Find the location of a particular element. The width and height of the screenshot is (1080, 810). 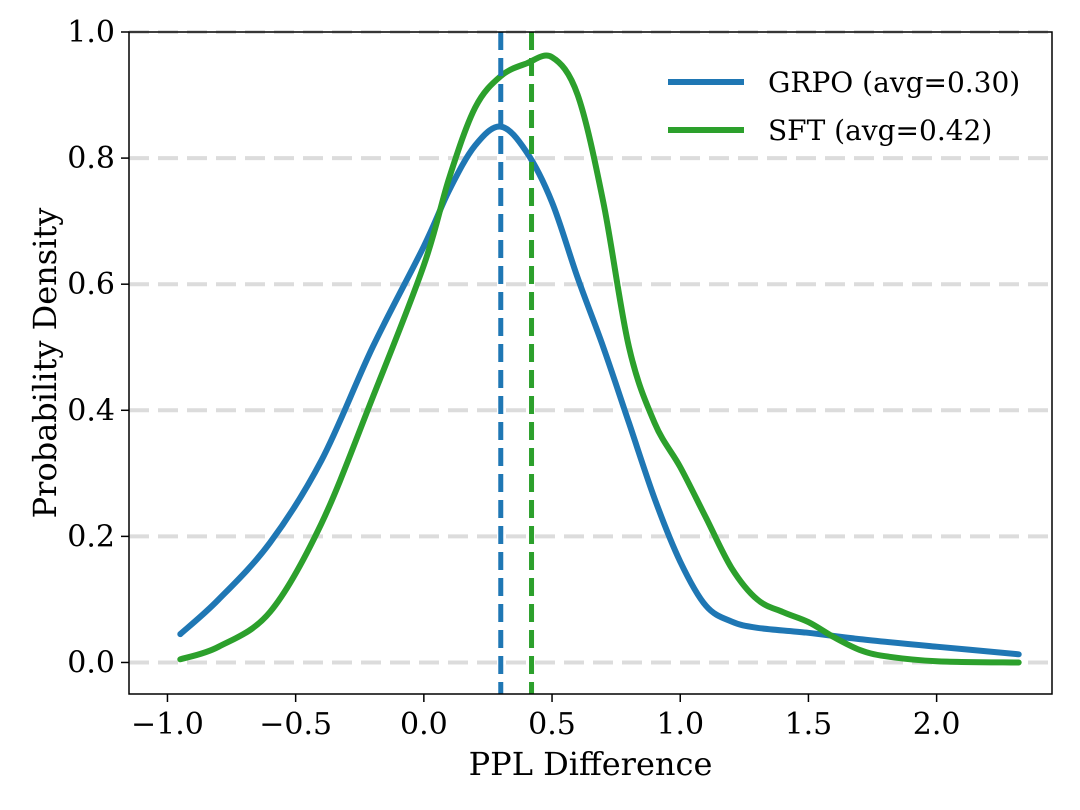

y-tick-label: 1.0 is located at coordinates (91, 32).